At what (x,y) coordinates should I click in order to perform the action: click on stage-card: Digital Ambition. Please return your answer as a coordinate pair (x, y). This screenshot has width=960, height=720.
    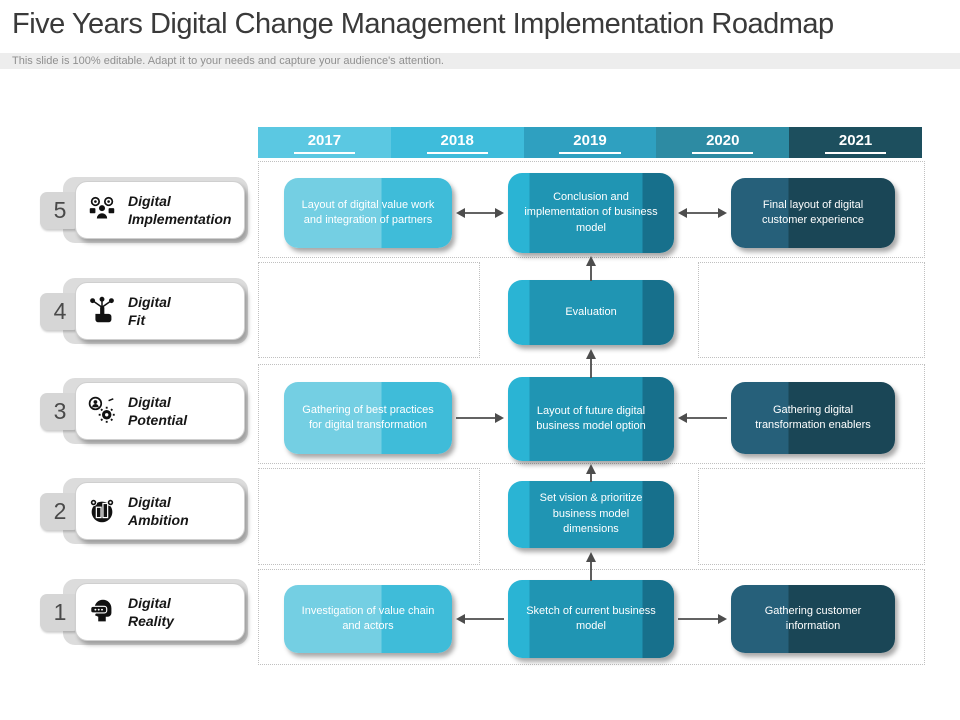
    Looking at the image, I should click on (160, 511).